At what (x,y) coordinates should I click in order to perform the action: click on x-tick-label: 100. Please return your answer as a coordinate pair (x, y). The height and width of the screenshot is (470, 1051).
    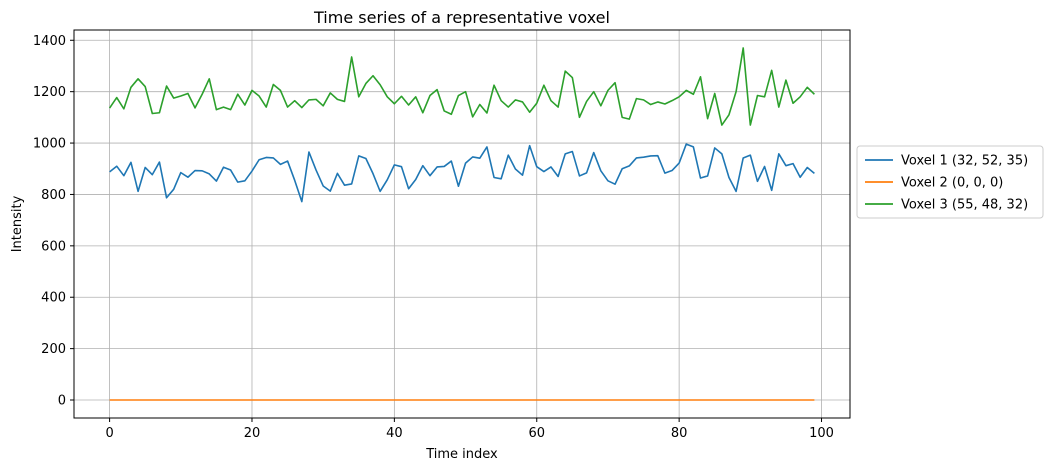
    Looking at the image, I should click on (821, 433).